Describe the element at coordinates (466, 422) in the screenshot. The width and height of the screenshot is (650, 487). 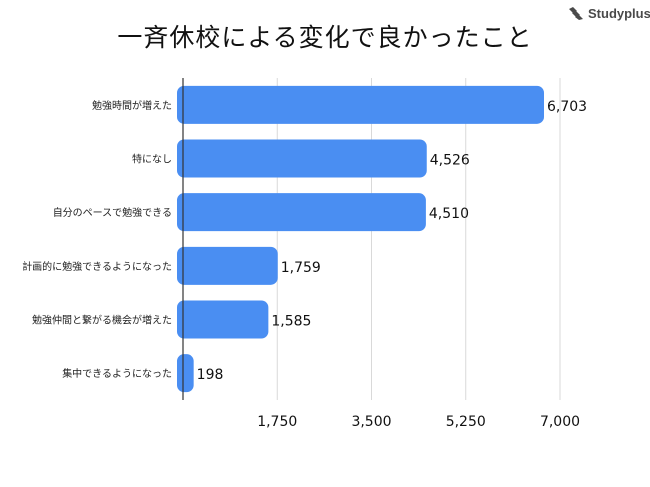
I see `x-tick-label: 5,250` at that location.